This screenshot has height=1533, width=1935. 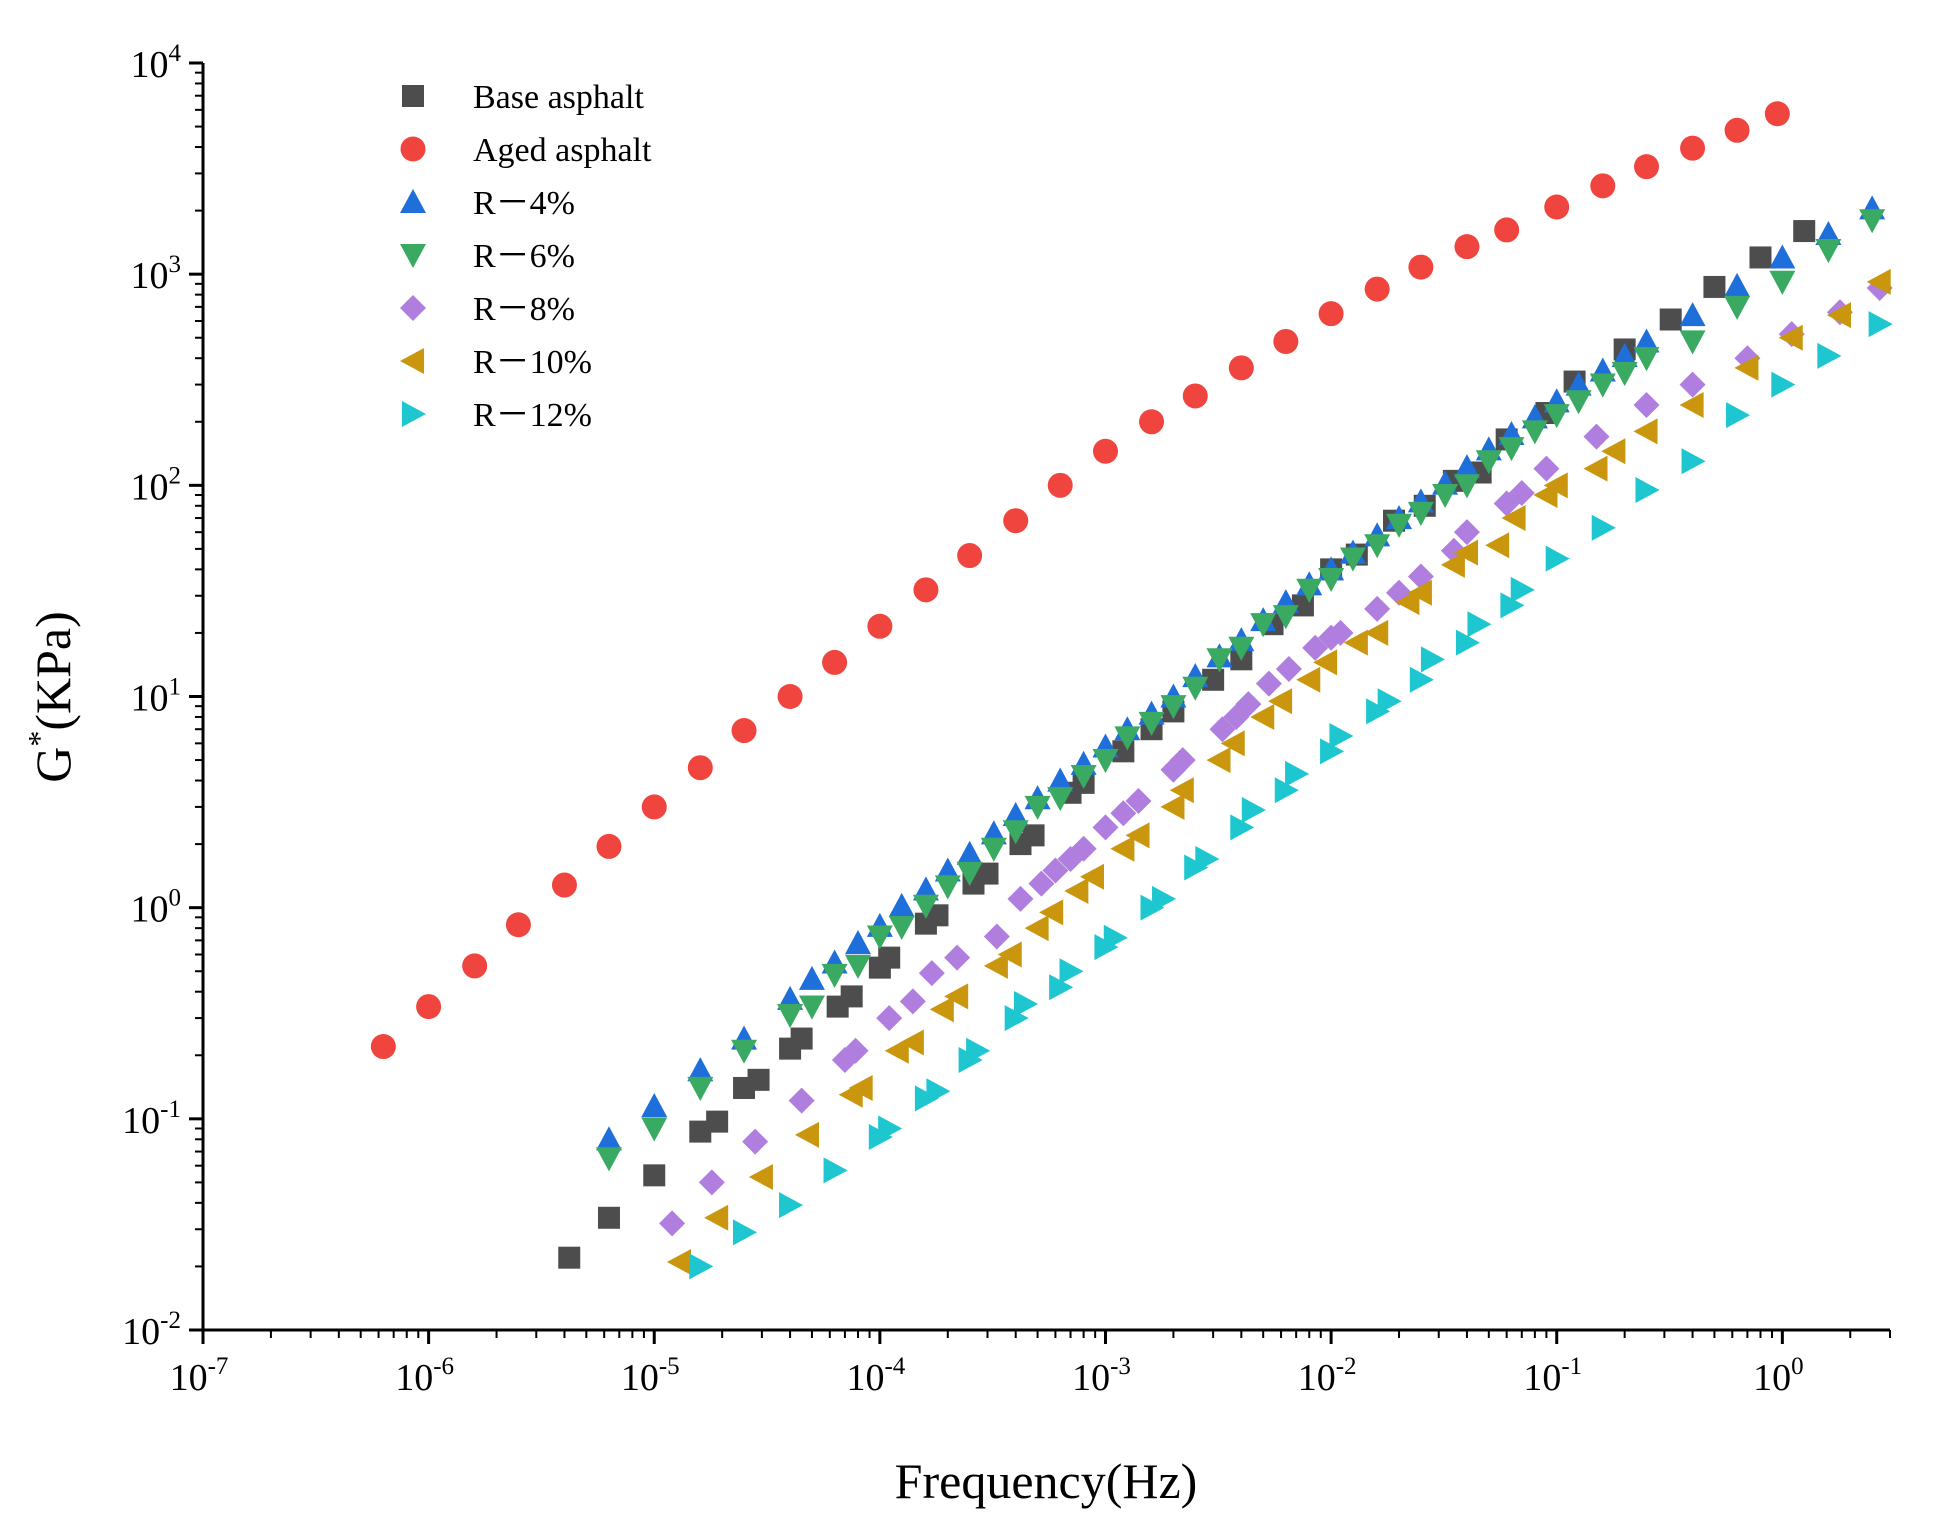 What do you see at coordinates (53, 765) in the screenshot?
I see `y-axis-title-base: G` at bounding box center [53, 765].